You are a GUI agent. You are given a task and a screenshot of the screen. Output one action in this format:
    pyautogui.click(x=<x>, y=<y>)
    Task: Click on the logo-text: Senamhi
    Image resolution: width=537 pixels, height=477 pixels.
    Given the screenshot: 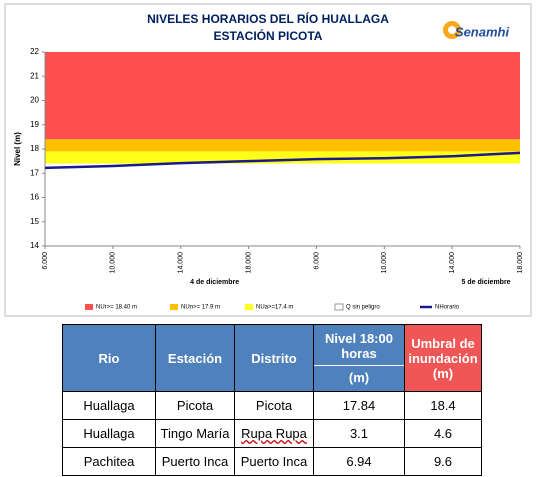 What is the action you would take?
    pyautogui.click(x=482, y=31)
    